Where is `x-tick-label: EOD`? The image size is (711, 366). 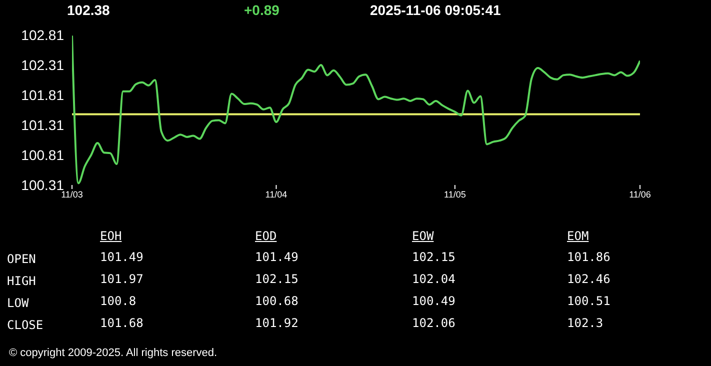 x-tick-label: EOD is located at coordinates (266, 236).